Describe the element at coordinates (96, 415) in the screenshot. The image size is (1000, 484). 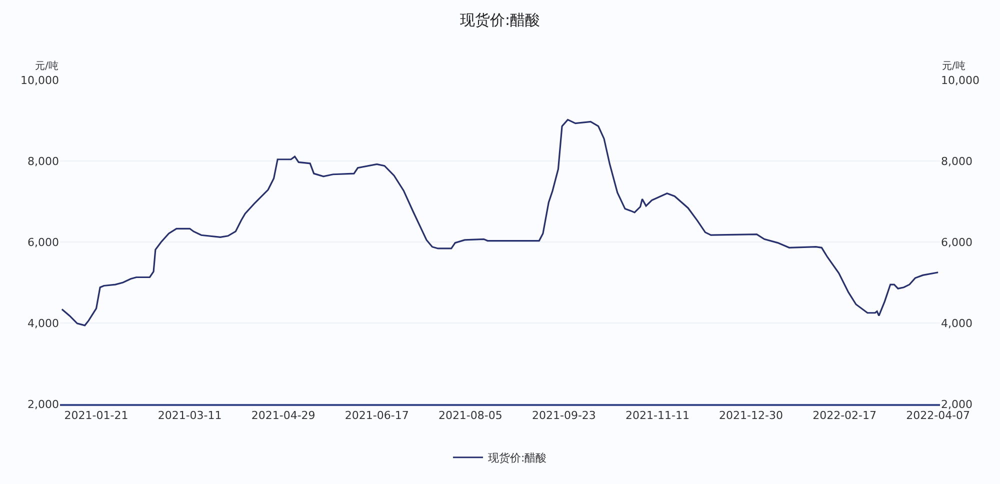
I see `x-tick-label: 2021-01-21` at that location.